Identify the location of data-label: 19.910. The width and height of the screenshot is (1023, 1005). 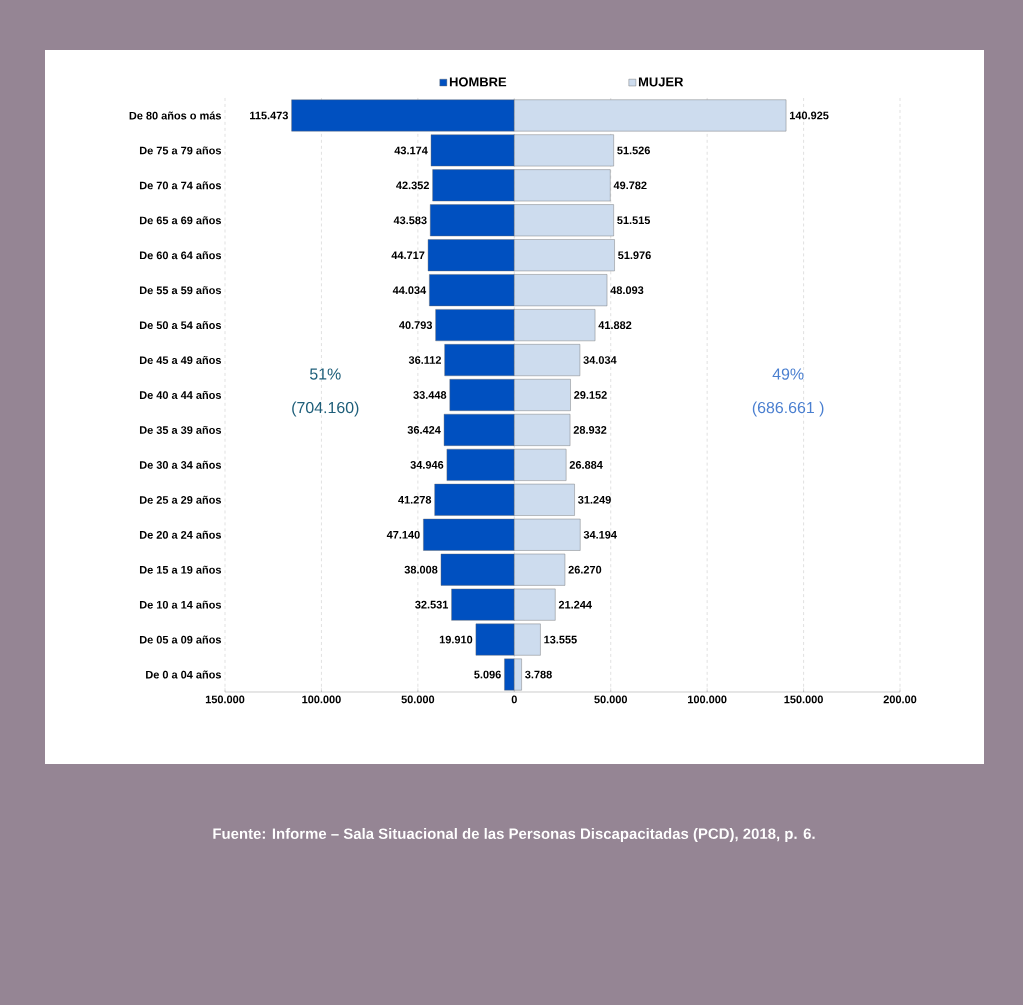
(456, 639).